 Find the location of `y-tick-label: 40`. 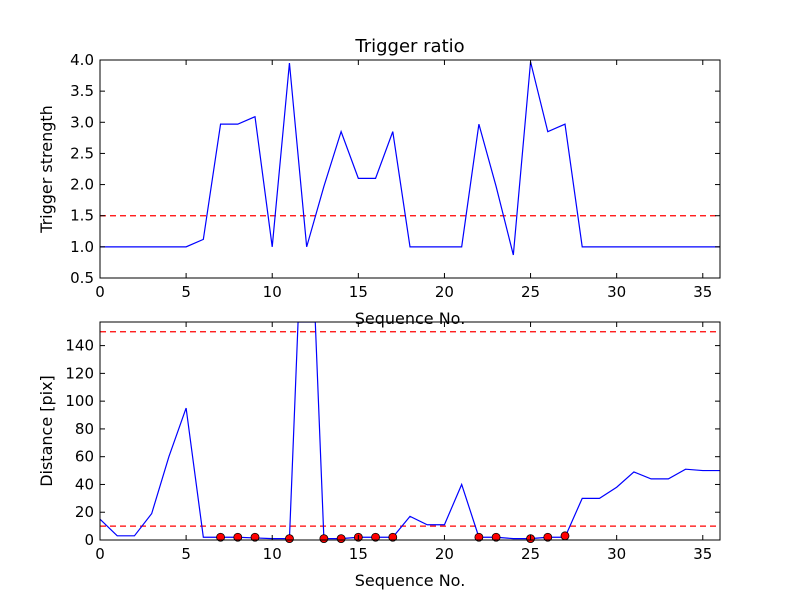

y-tick-label: 40 is located at coordinates (84, 484).